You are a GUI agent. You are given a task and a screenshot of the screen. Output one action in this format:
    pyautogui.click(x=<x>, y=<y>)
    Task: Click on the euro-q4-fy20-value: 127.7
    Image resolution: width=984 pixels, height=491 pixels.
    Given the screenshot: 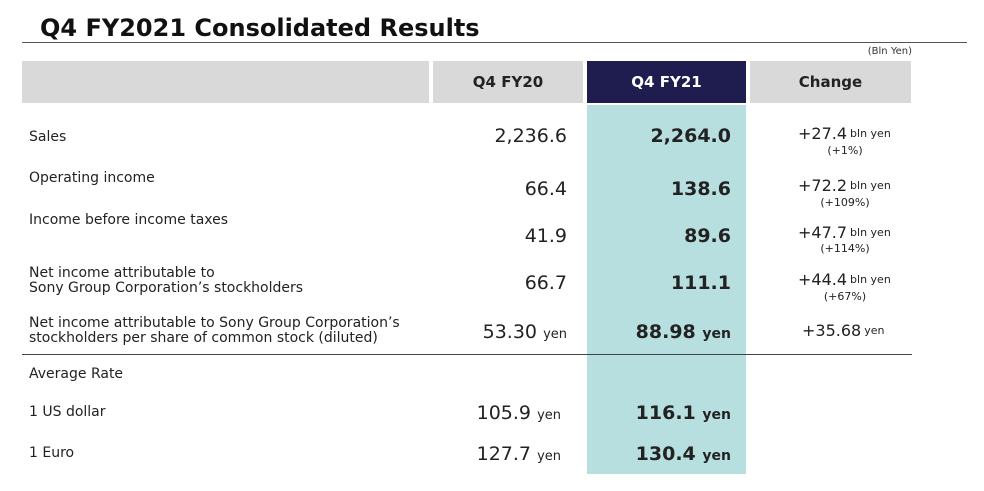 What is the action you would take?
    pyautogui.click(x=504, y=454)
    